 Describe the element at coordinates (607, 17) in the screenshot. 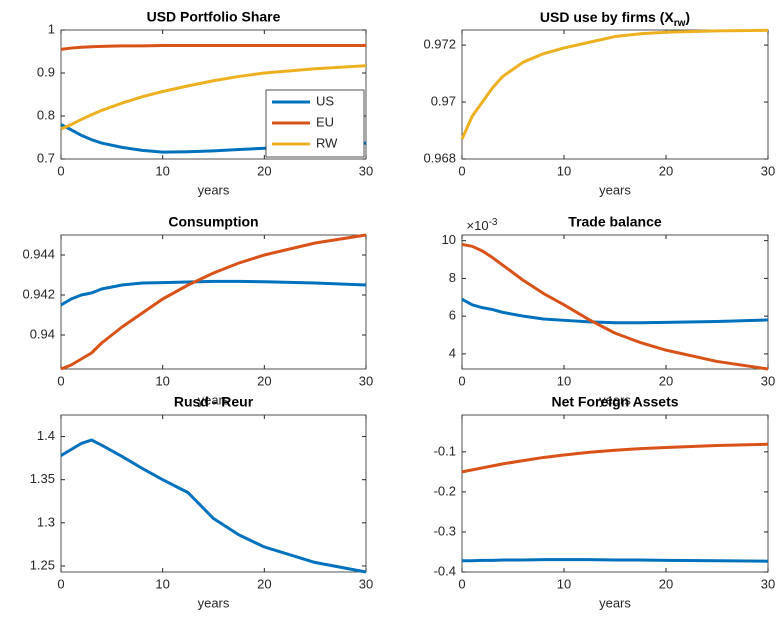

I see `chart-title-part: USD use by firms (X` at that location.